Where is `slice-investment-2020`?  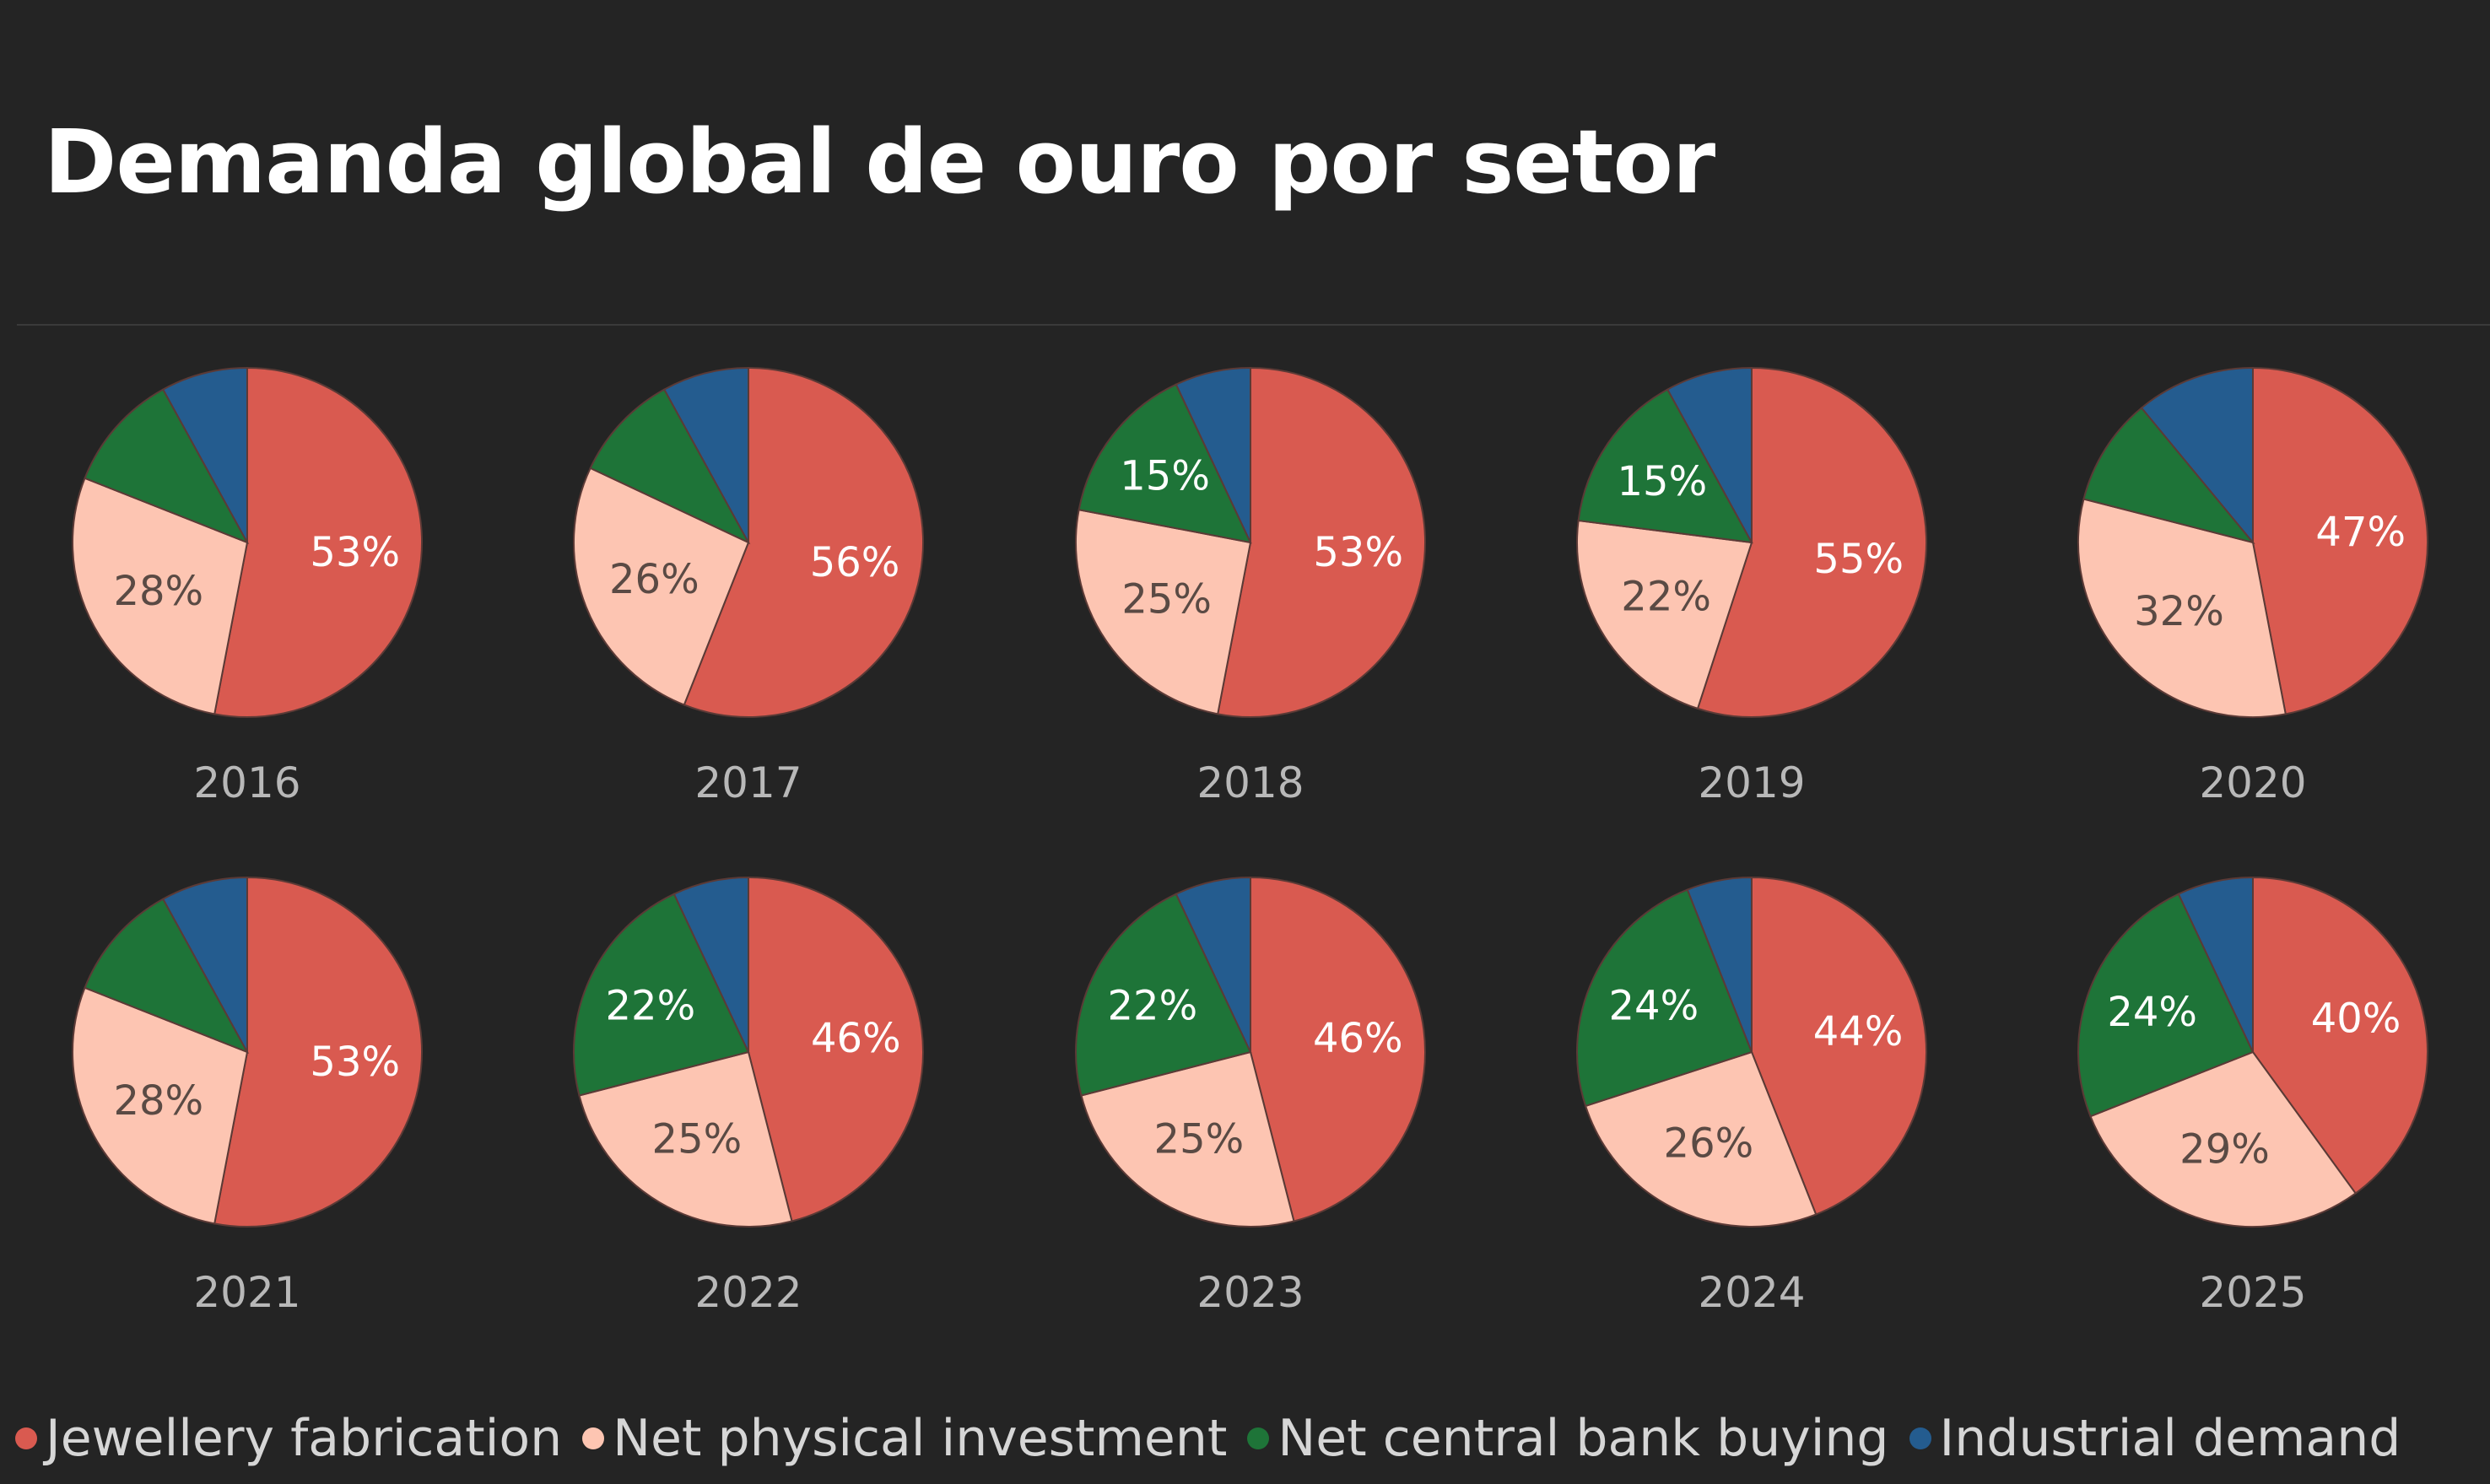
slice-investment-2020 is located at coordinates (2182, 608).